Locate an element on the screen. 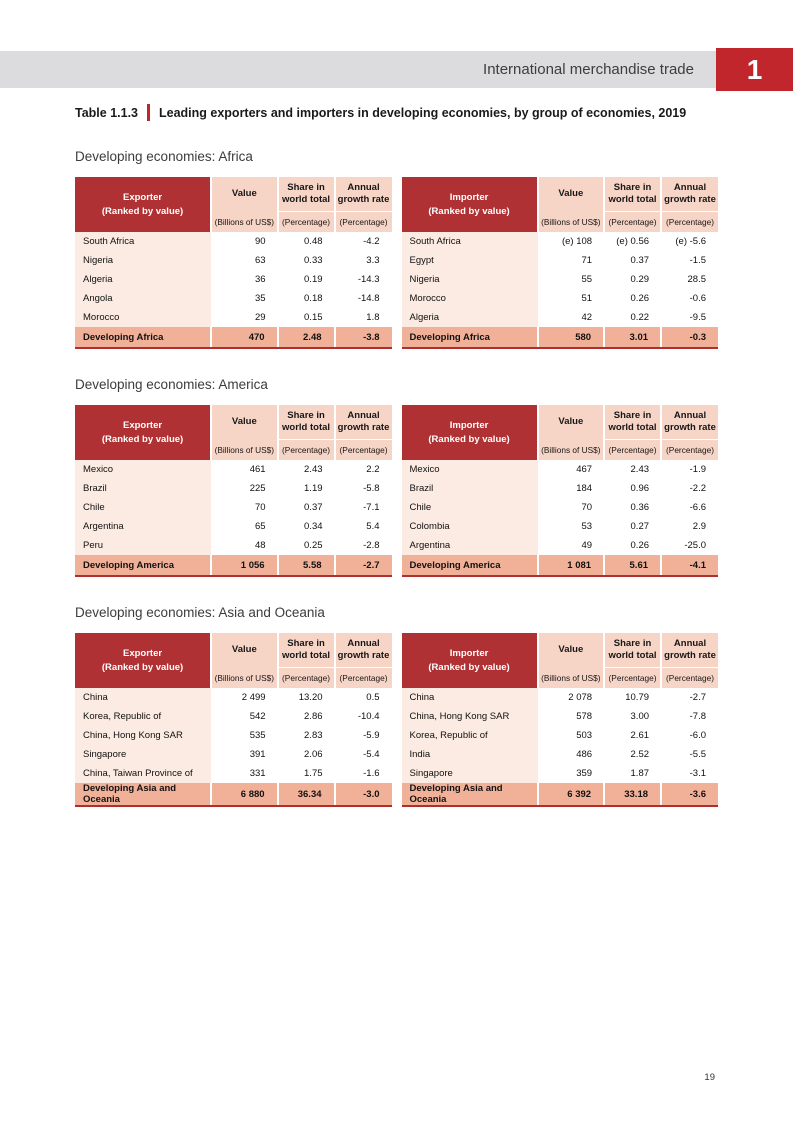 The height and width of the screenshot is (1122, 793). growth-cell: -3.6 is located at coordinates (689, 795).